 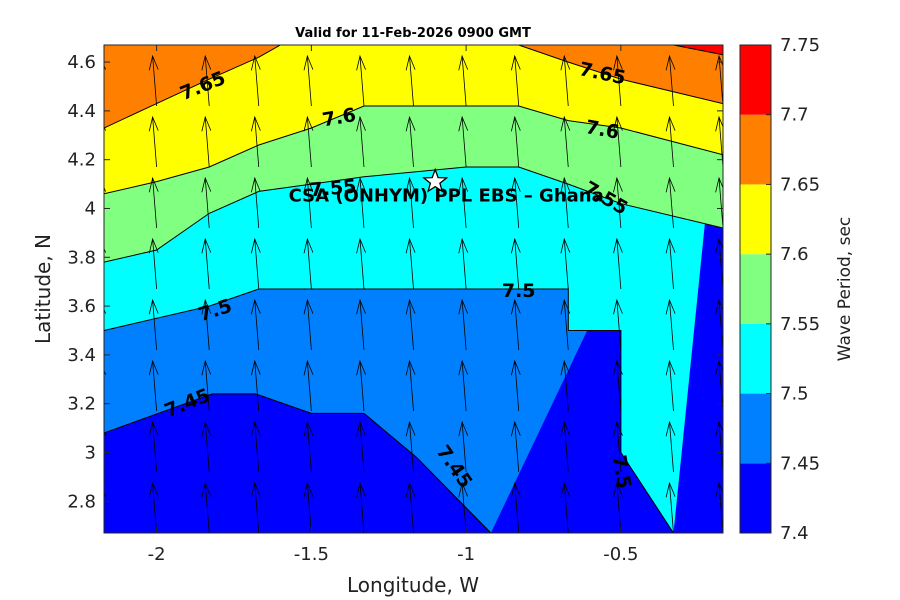 I want to click on colorbar-tick-label: 7.45, so click(x=800, y=463).